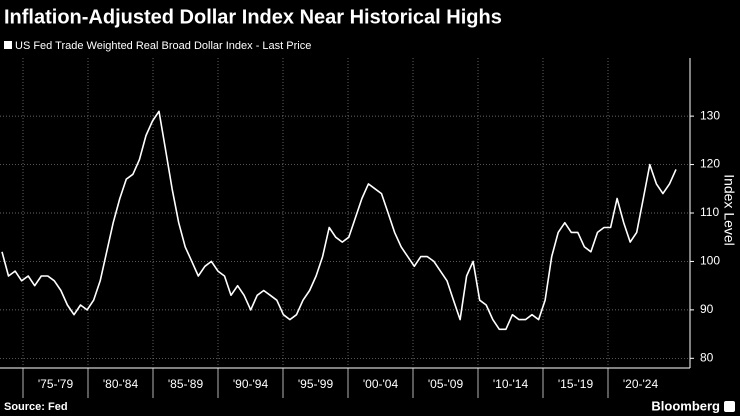  I want to click on brand: Bloomberg, so click(685, 405).